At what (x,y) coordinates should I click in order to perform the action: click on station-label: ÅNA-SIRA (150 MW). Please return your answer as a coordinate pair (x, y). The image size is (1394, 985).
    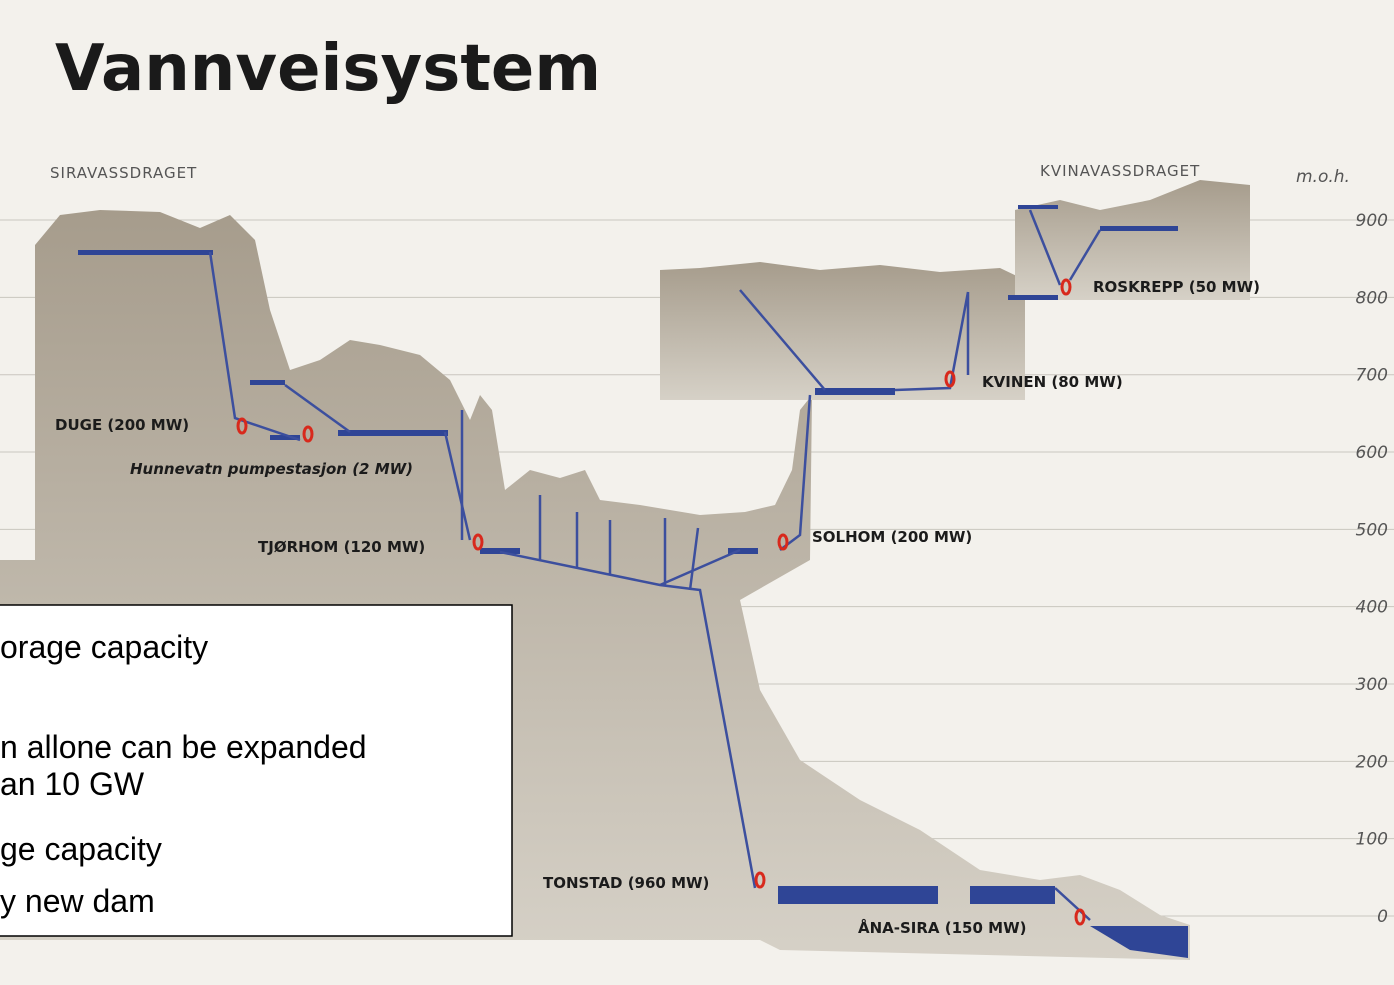
    Looking at the image, I should click on (942, 927).